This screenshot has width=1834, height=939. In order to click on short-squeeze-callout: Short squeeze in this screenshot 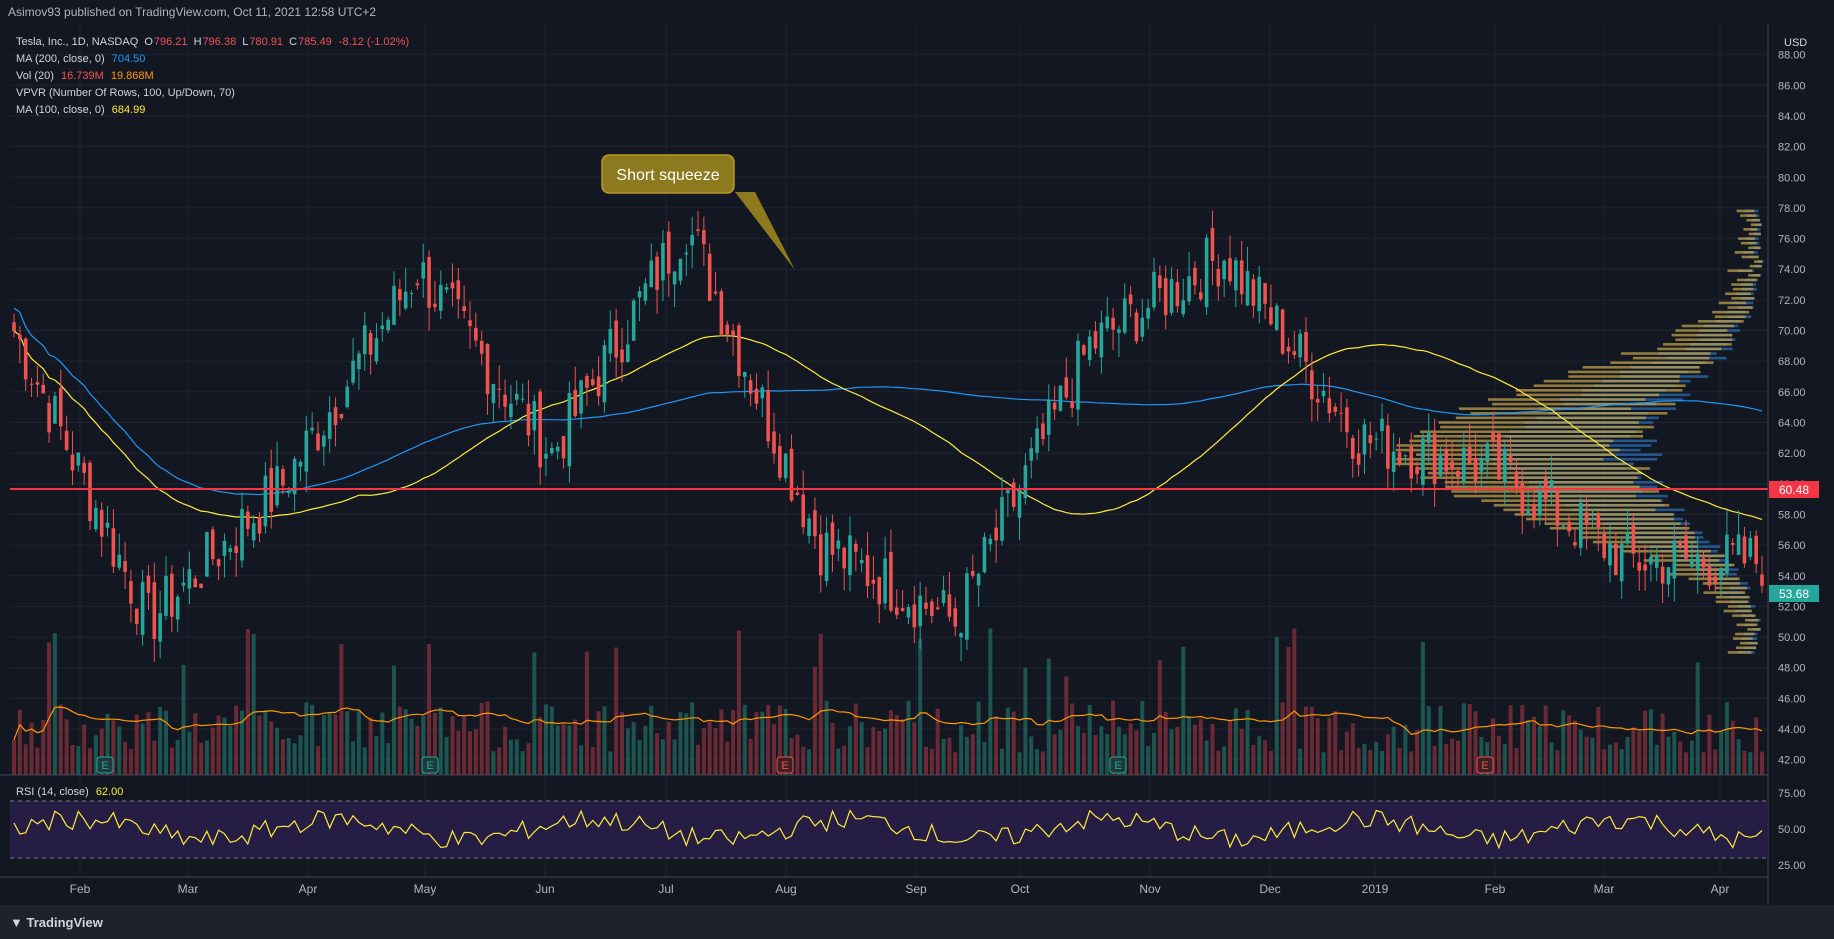, I will do `click(698, 212)`.